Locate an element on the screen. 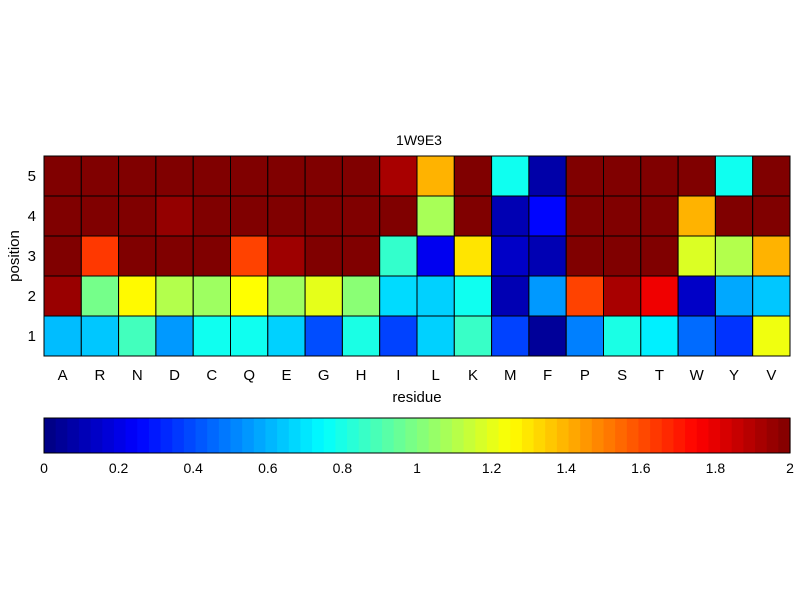 This screenshot has width=800, height=600. y-axis-label: position is located at coordinates (14, 256).